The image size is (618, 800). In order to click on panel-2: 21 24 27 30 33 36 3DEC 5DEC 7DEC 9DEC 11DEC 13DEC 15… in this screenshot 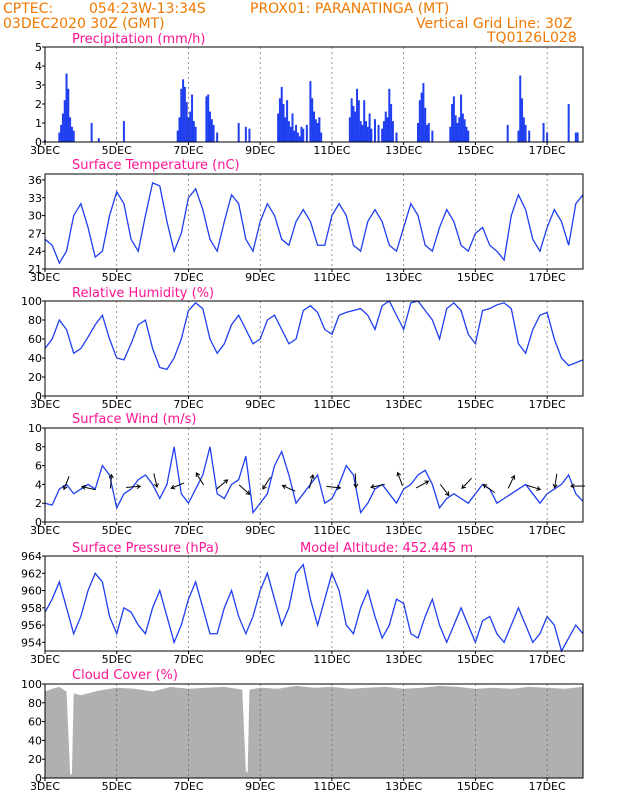, I will do `click(306, 221)`.